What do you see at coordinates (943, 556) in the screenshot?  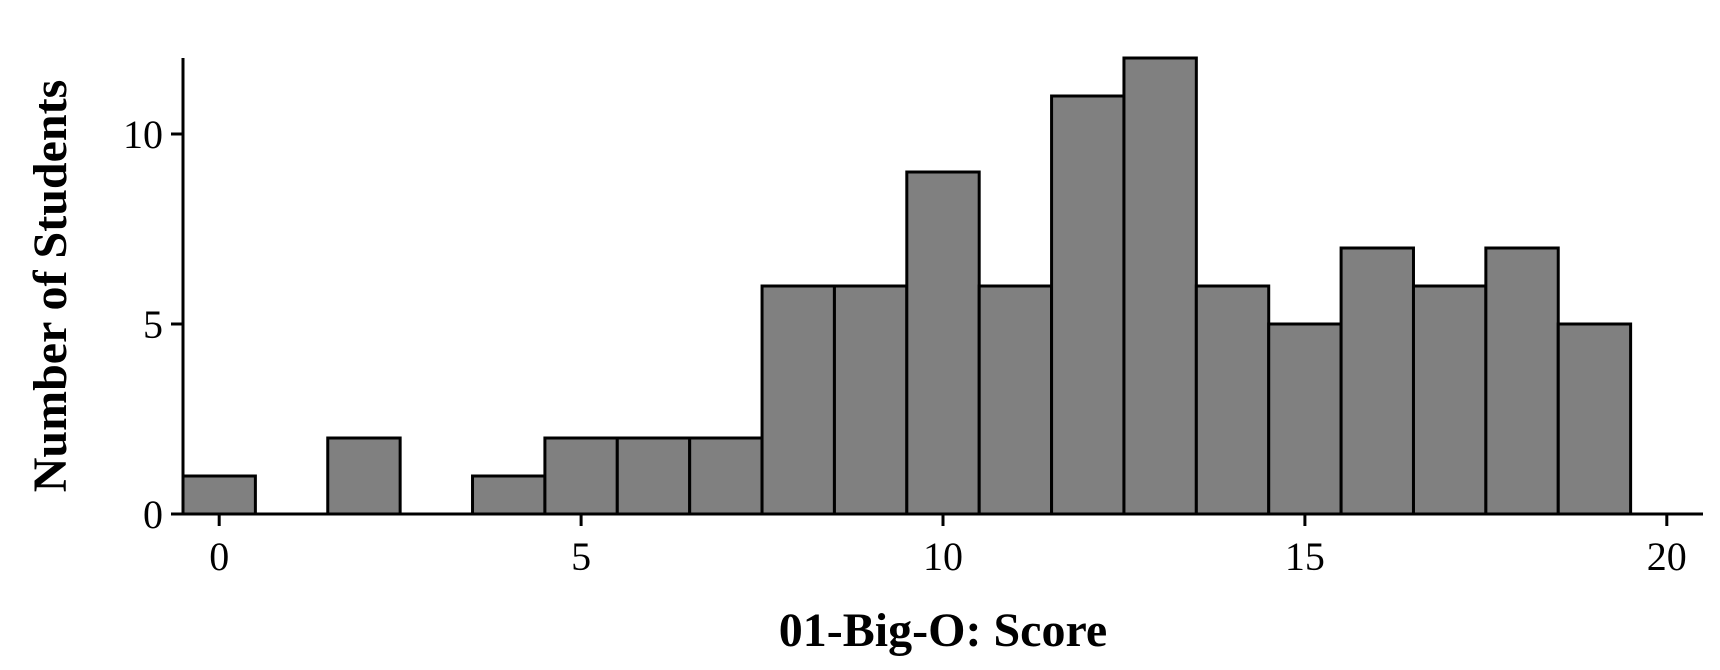 I see `x-tick-label: 10` at bounding box center [943, 556].